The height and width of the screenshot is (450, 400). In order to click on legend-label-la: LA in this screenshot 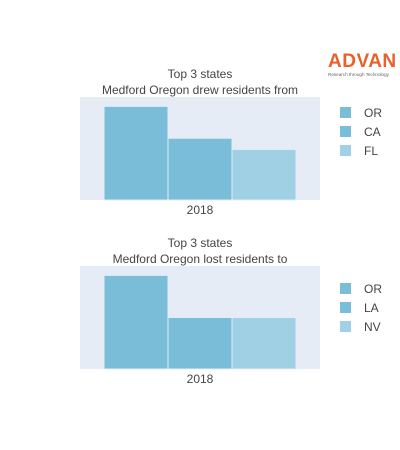, I will do `click(371, 308)`.